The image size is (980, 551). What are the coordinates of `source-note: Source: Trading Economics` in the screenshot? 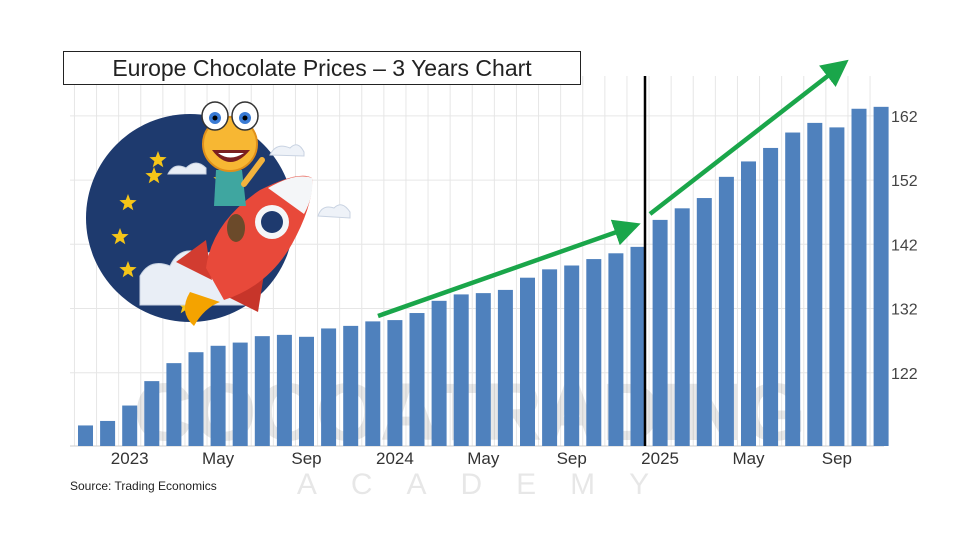 It's located at (143, 486).